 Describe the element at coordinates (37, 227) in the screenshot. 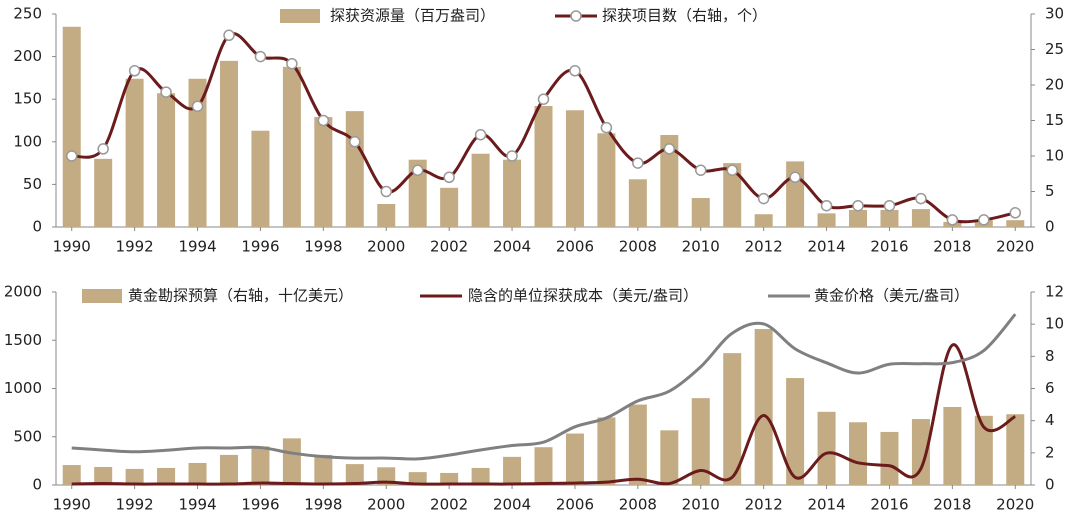

I see `y-tick-label: 0` at that location.